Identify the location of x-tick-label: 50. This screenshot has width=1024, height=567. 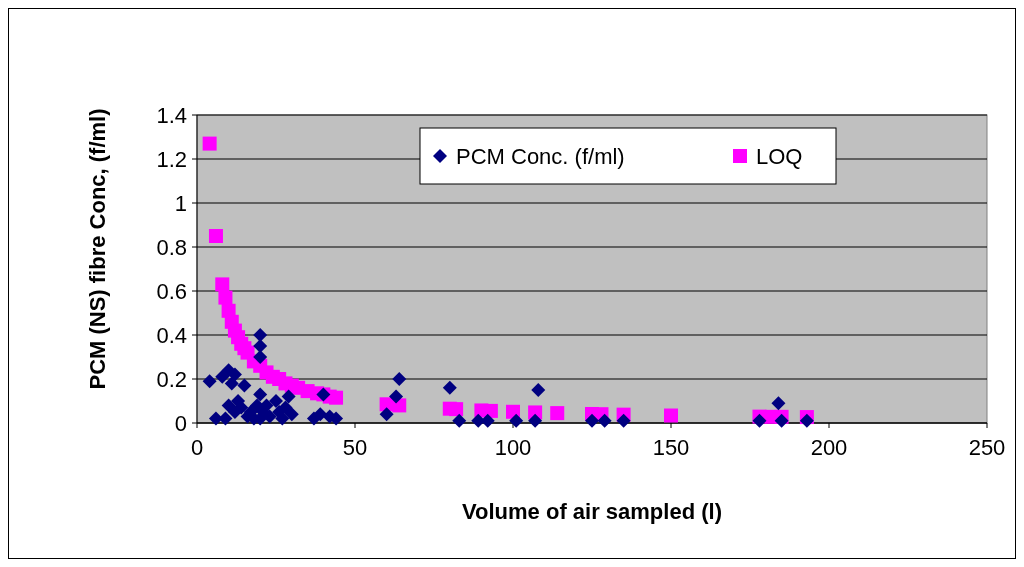
(355, 447).